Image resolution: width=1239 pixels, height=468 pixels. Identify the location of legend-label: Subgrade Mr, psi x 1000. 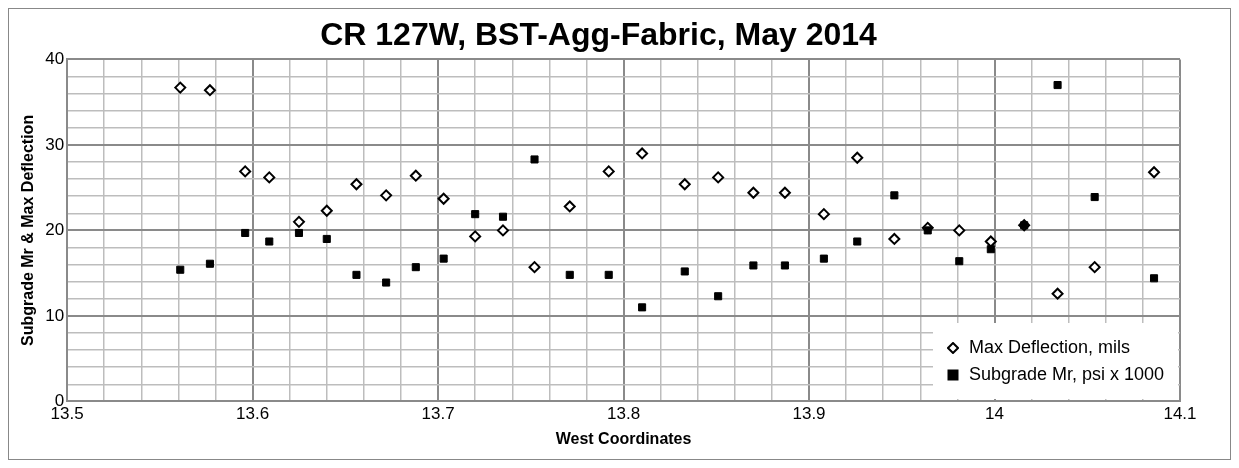
(1067, 375).